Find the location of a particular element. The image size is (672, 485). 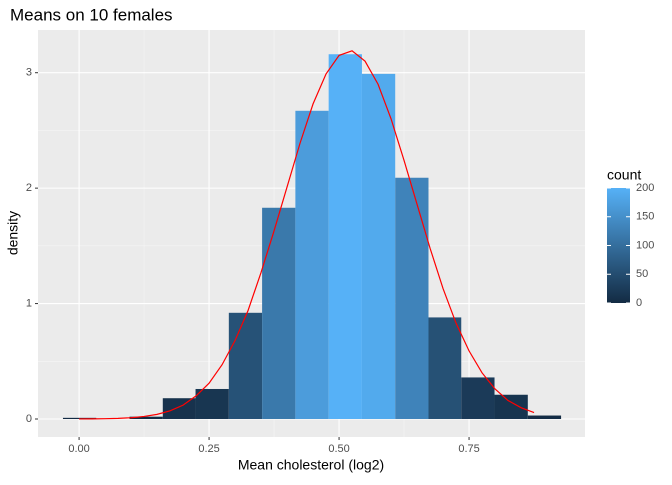

y-tick-label: 3 is located at coordinates (29, 73).